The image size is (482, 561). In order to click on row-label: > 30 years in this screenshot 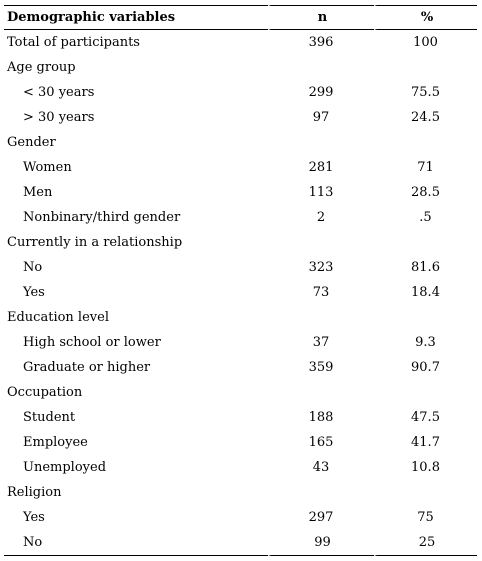, I will do `click(59, 117)`.